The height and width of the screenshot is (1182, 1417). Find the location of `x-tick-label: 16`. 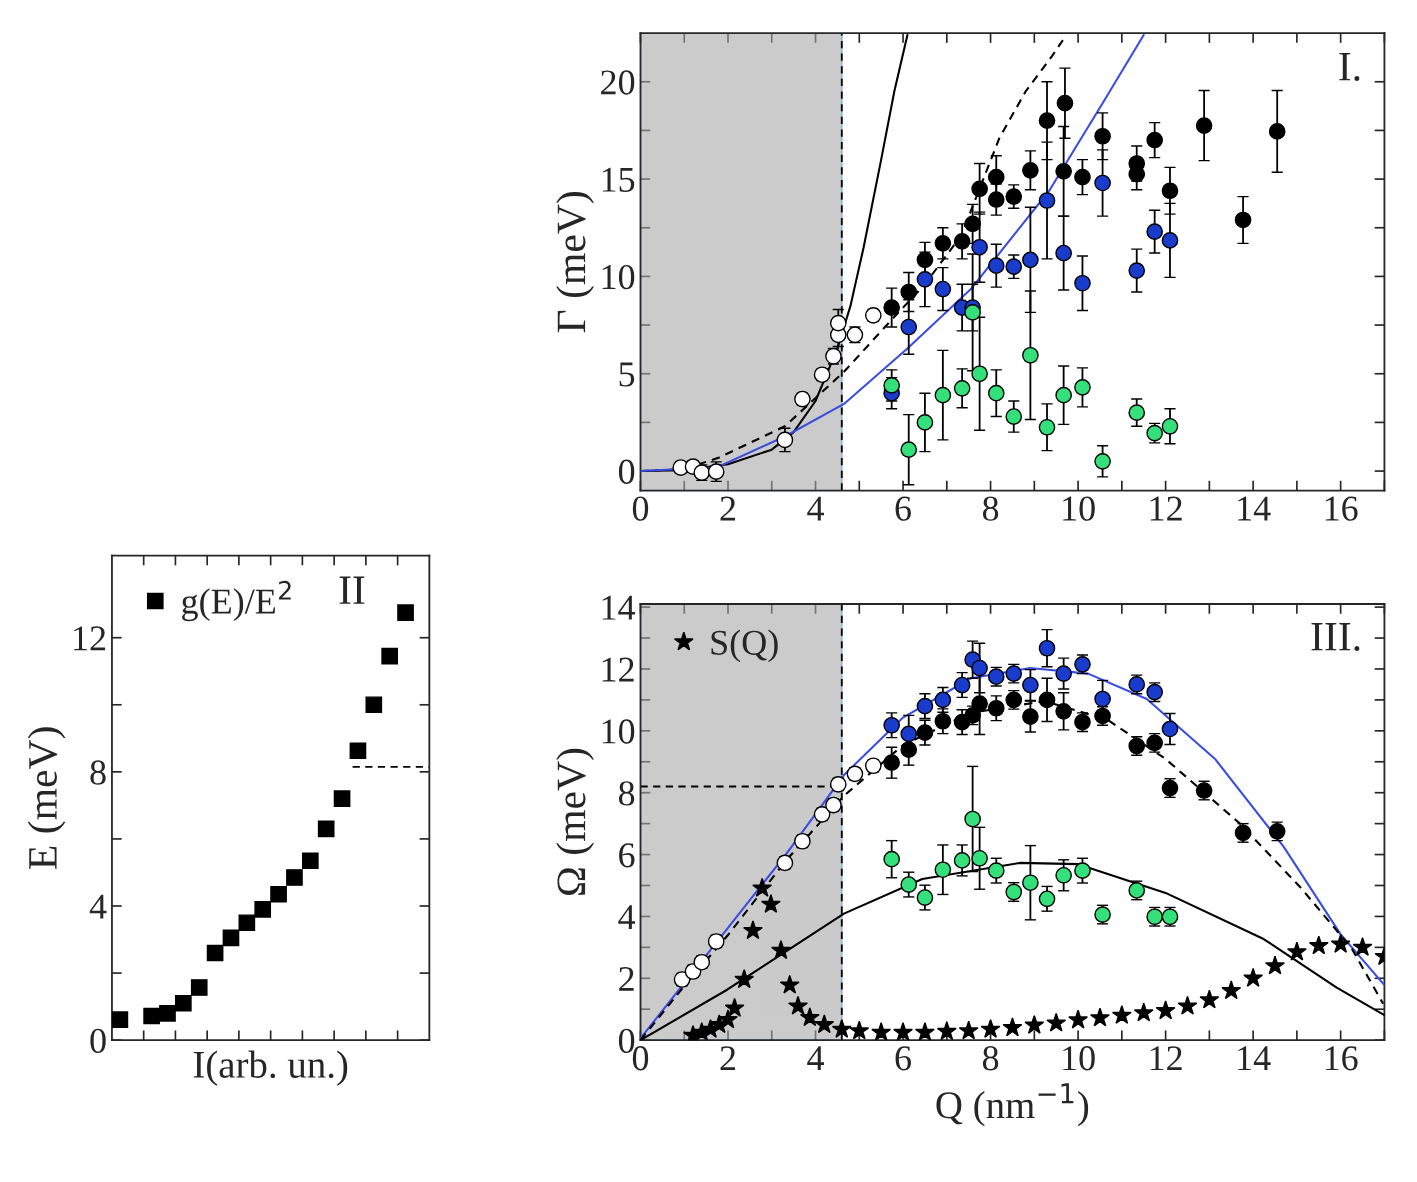

x-tick-label: 16 is located at coordinates (1341, 1058).